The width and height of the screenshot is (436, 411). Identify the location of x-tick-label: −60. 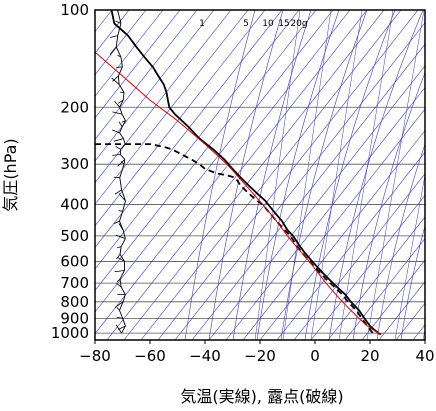
(150, 356).